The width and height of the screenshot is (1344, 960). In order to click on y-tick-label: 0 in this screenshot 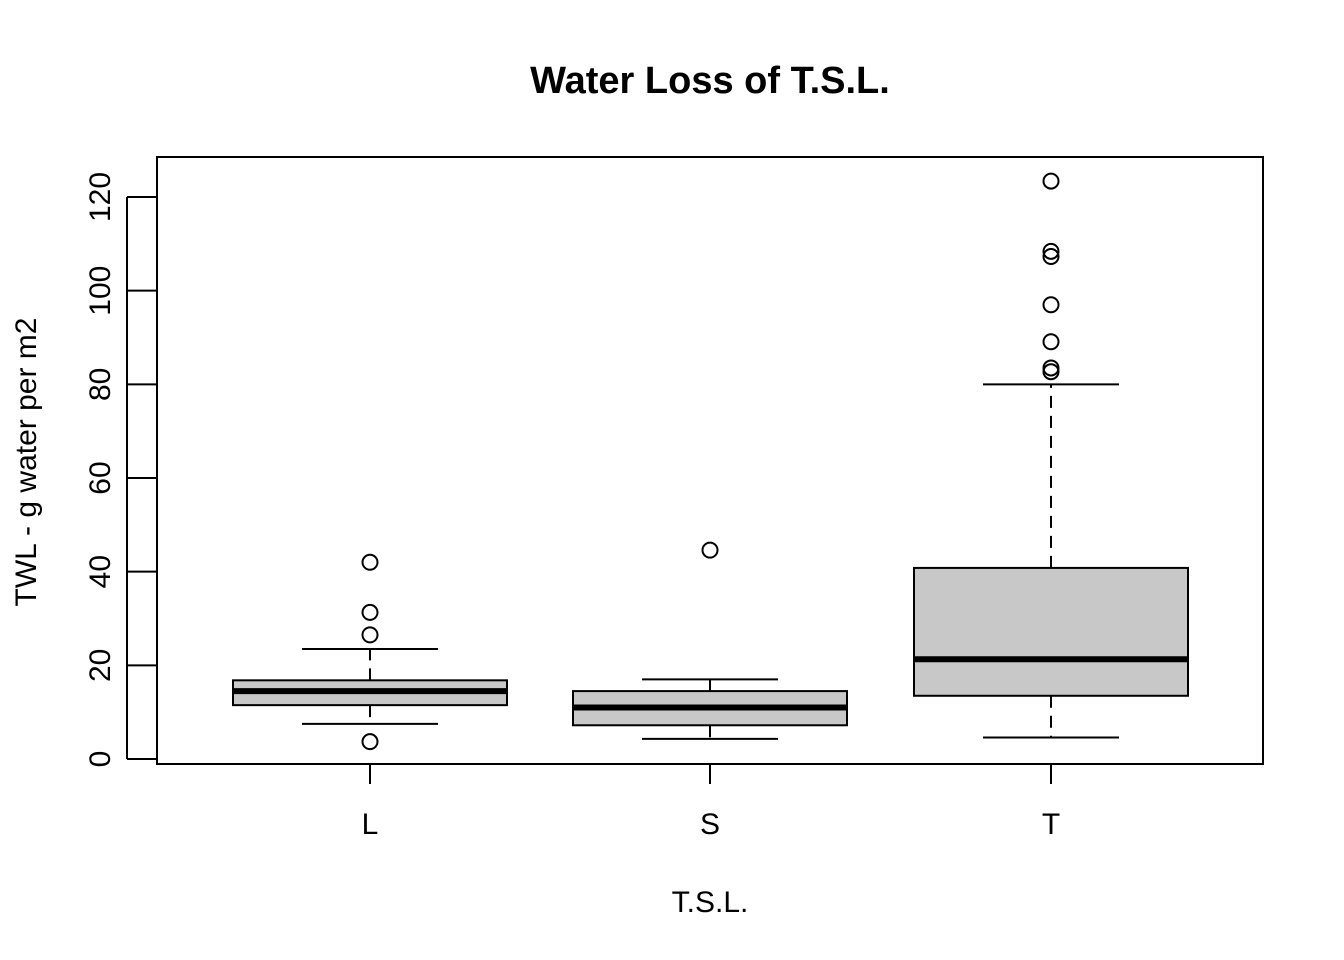, I will do `click(100, 759)`.